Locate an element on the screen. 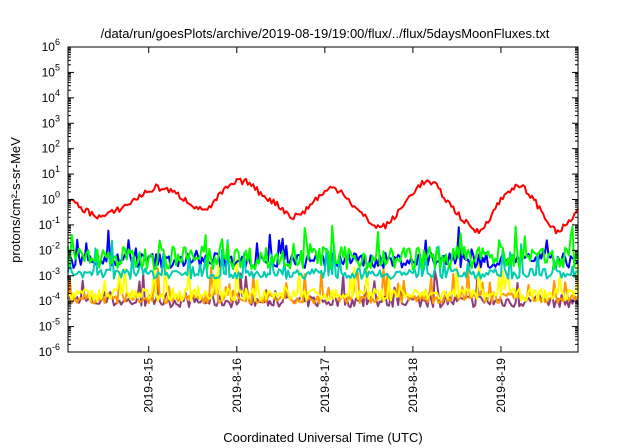 The height and width of the screenshot is (448, 640). x-tick-label: 2019-8-18 is located at coordinates (413, 385).